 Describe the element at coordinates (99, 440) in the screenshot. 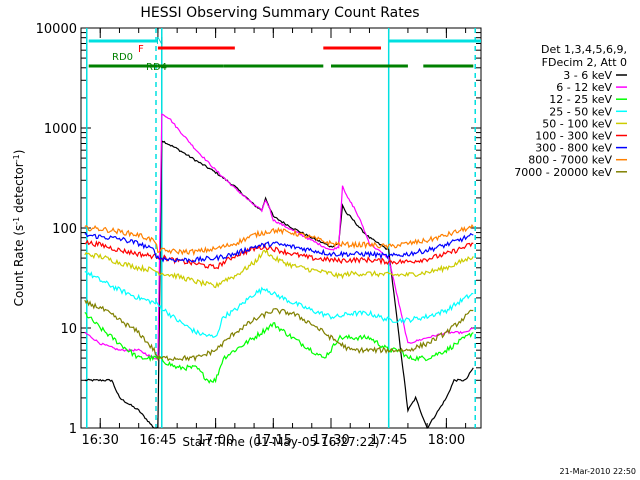

I see `x-tick-label: 16:30` at that location.